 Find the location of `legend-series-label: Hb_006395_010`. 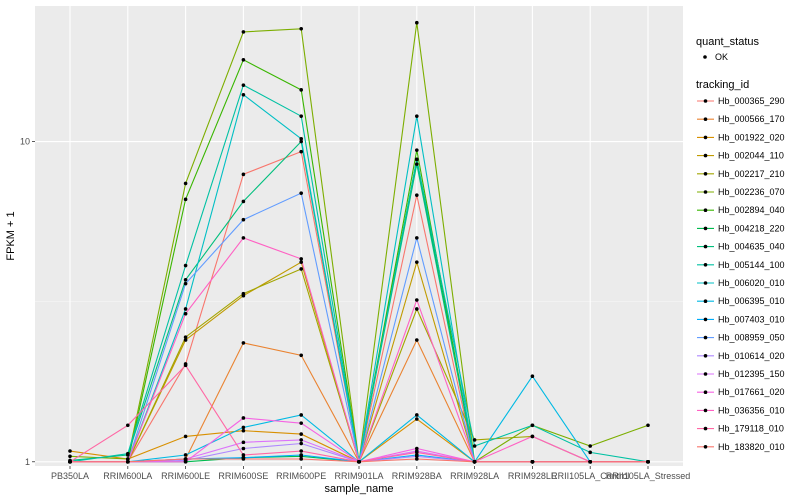

legend-series-label: Hb_006395_010 is located at coordinates (751, 301).